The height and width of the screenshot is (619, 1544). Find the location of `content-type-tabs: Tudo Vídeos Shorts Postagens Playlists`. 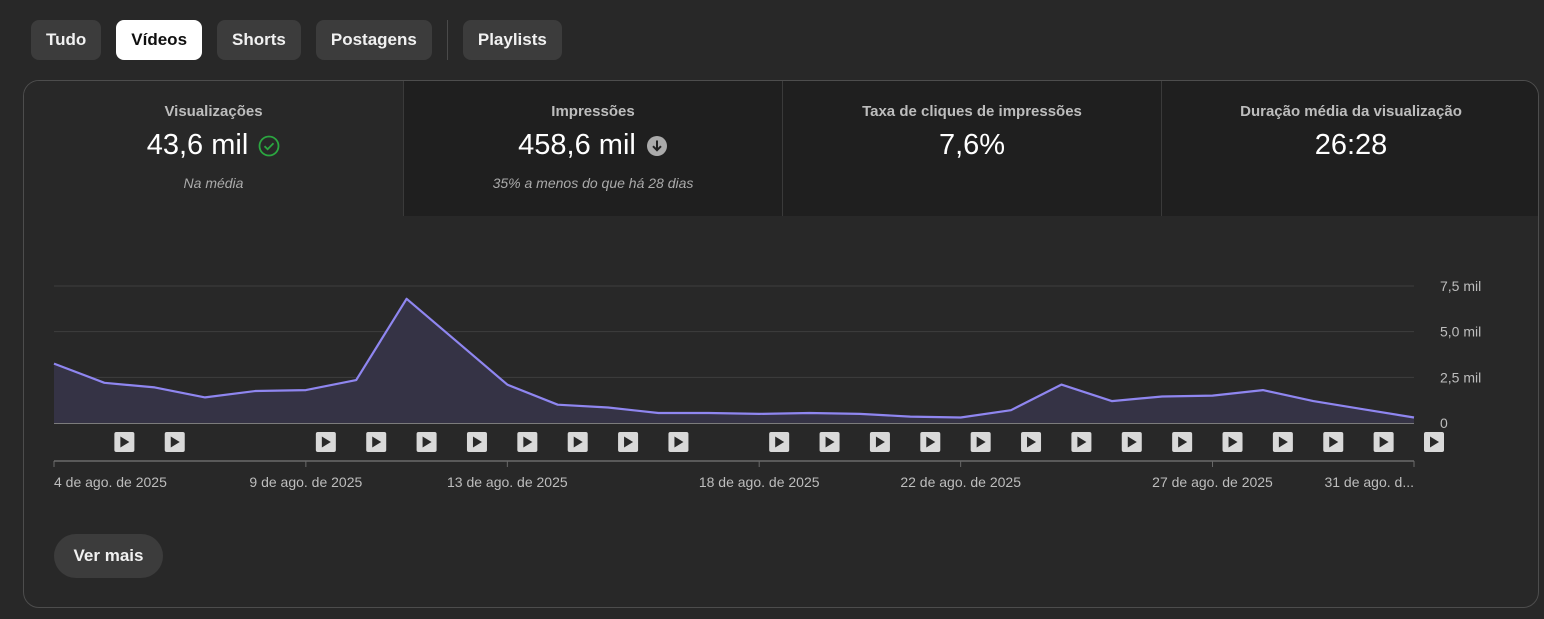

content-type-tabs: Tudo Vídeos Shorts Postagens Playlists is located at coordinates (304, 40).